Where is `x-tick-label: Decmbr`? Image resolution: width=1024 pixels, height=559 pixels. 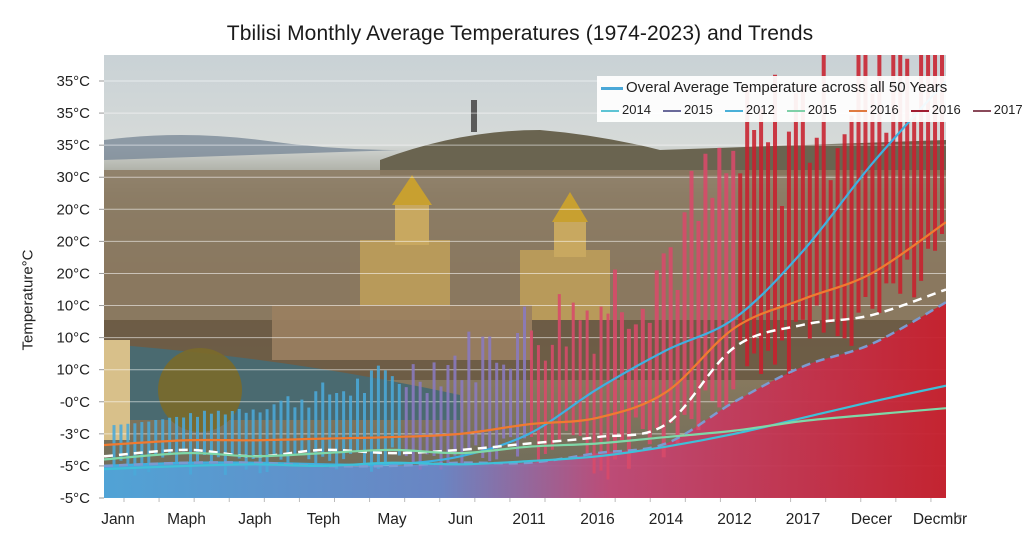
x-tick-label: Decmbr is located at coordinates (940, 519).